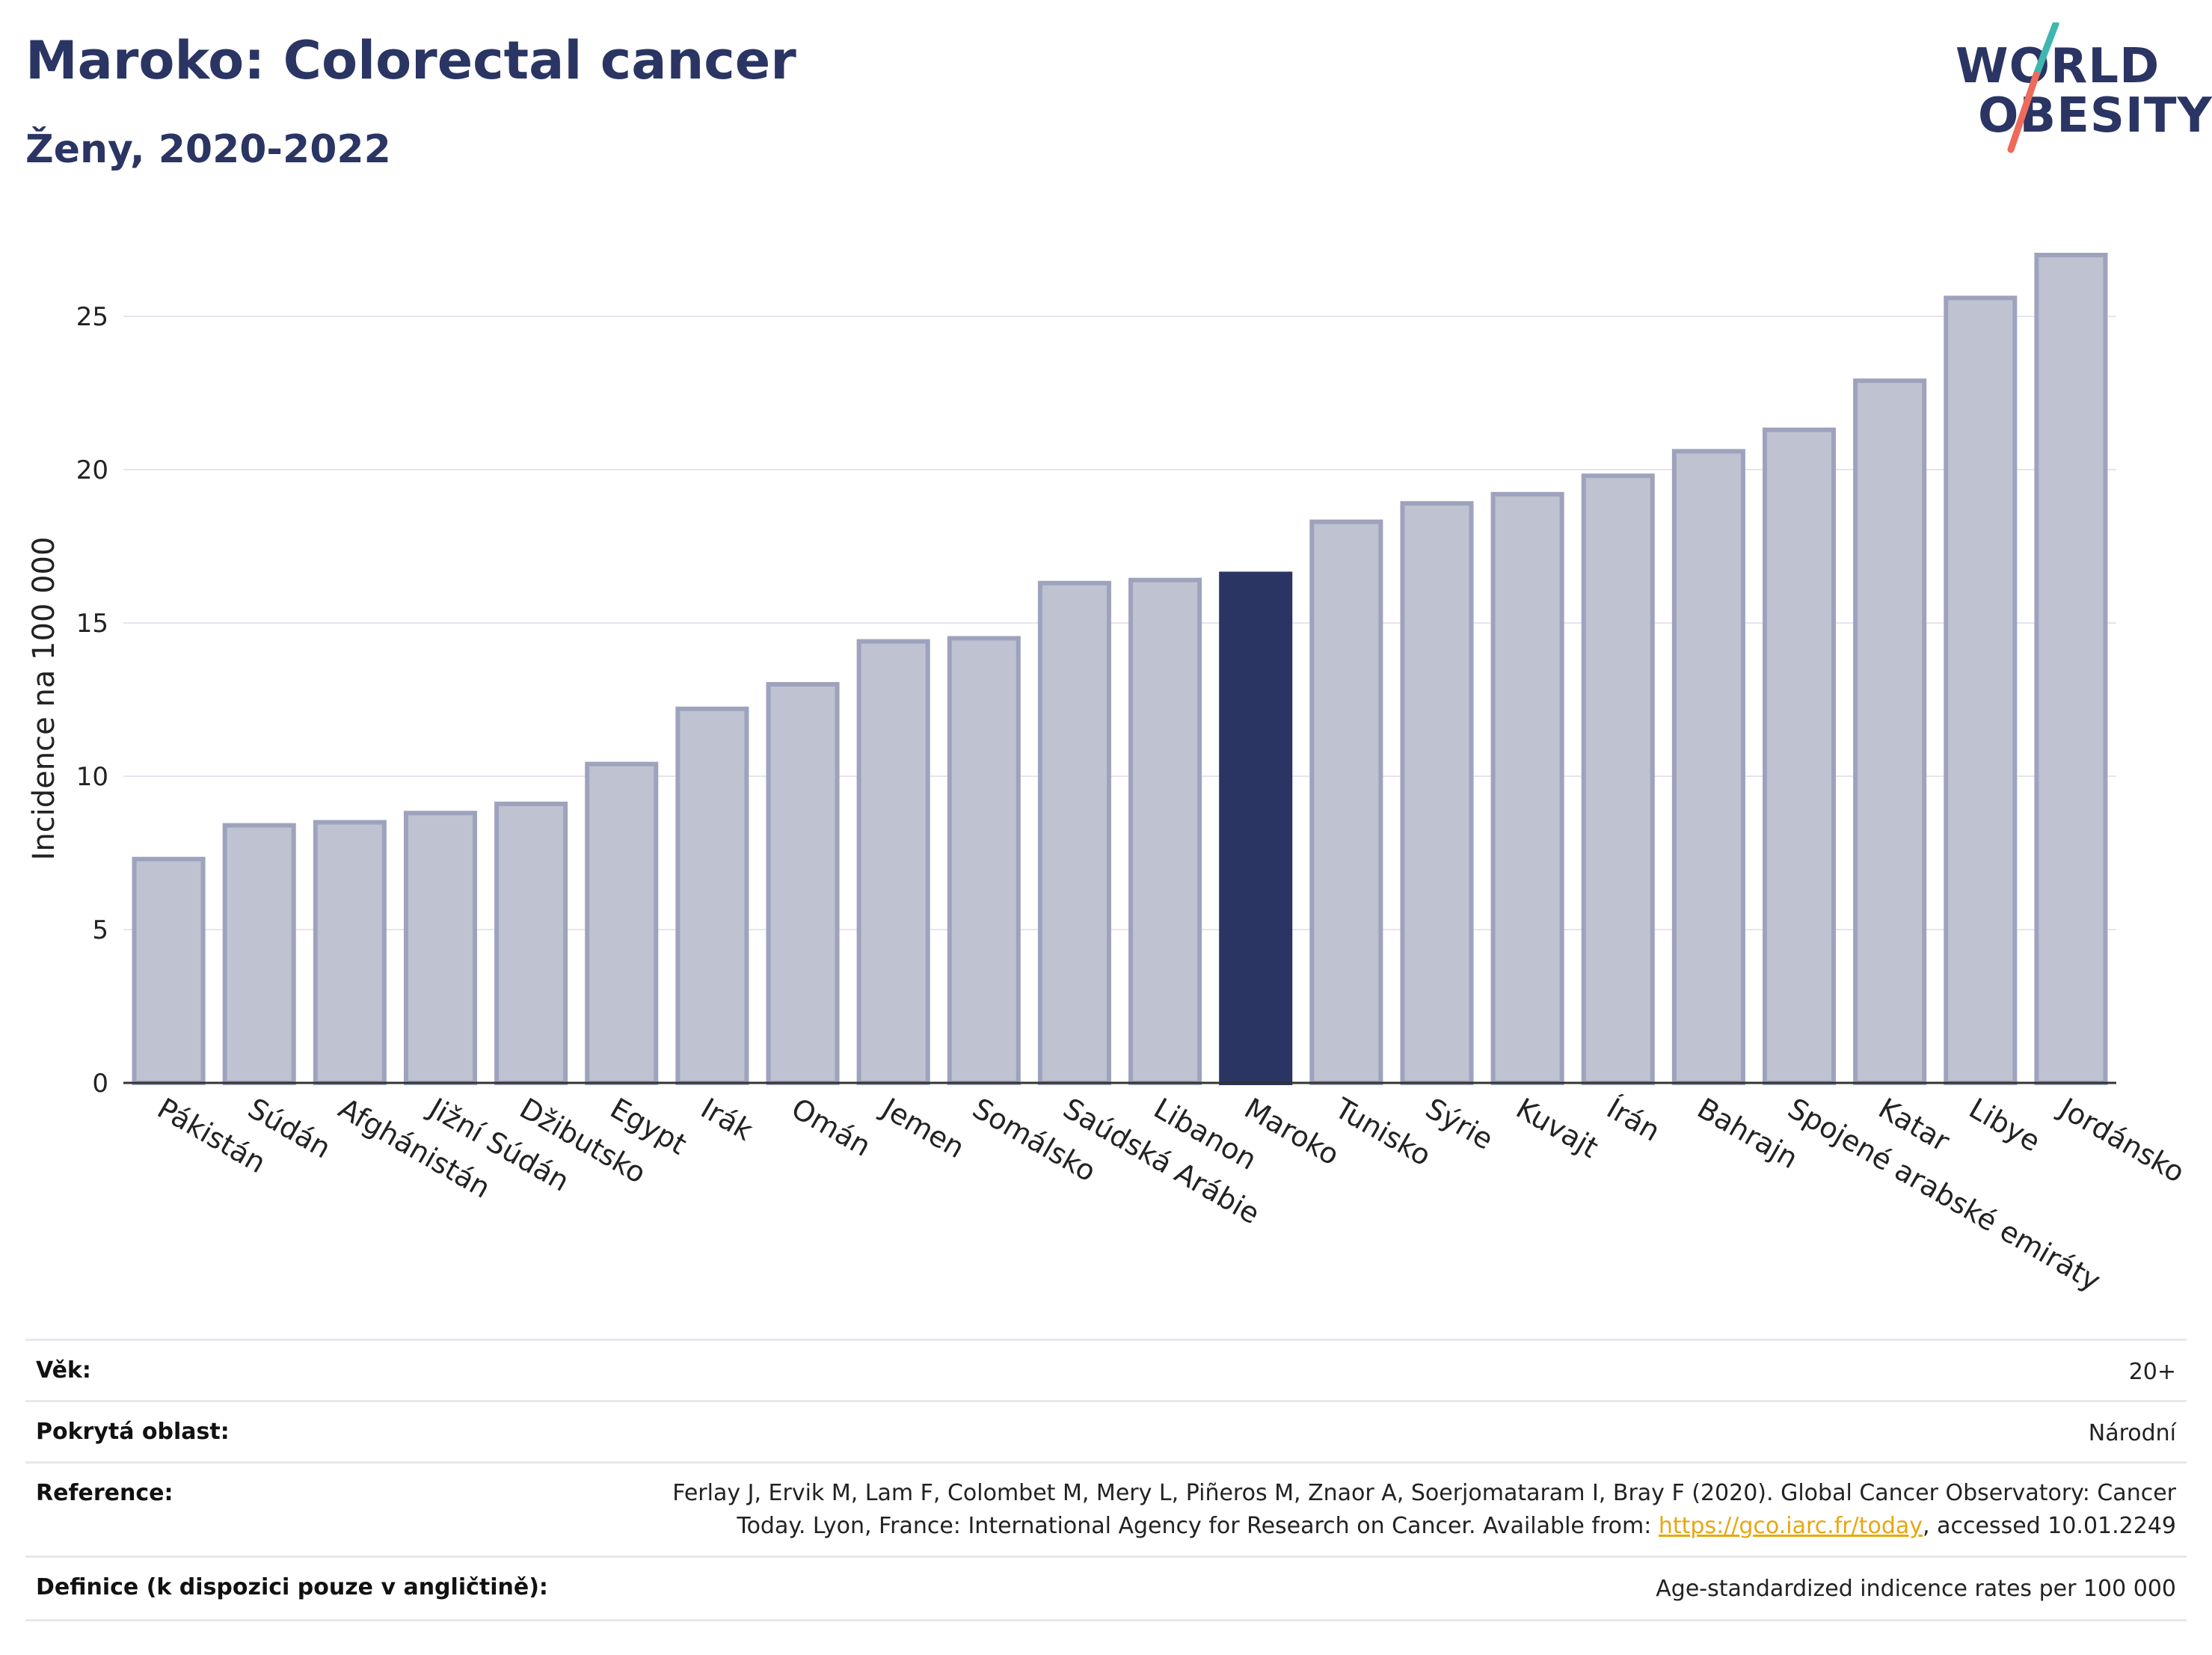 This screenshot has height=1655, width=2212. What do you see at coordinates (92, 777) in the screenshot?
I see `y-tick-label: 10` at bounding box center [92, 777].